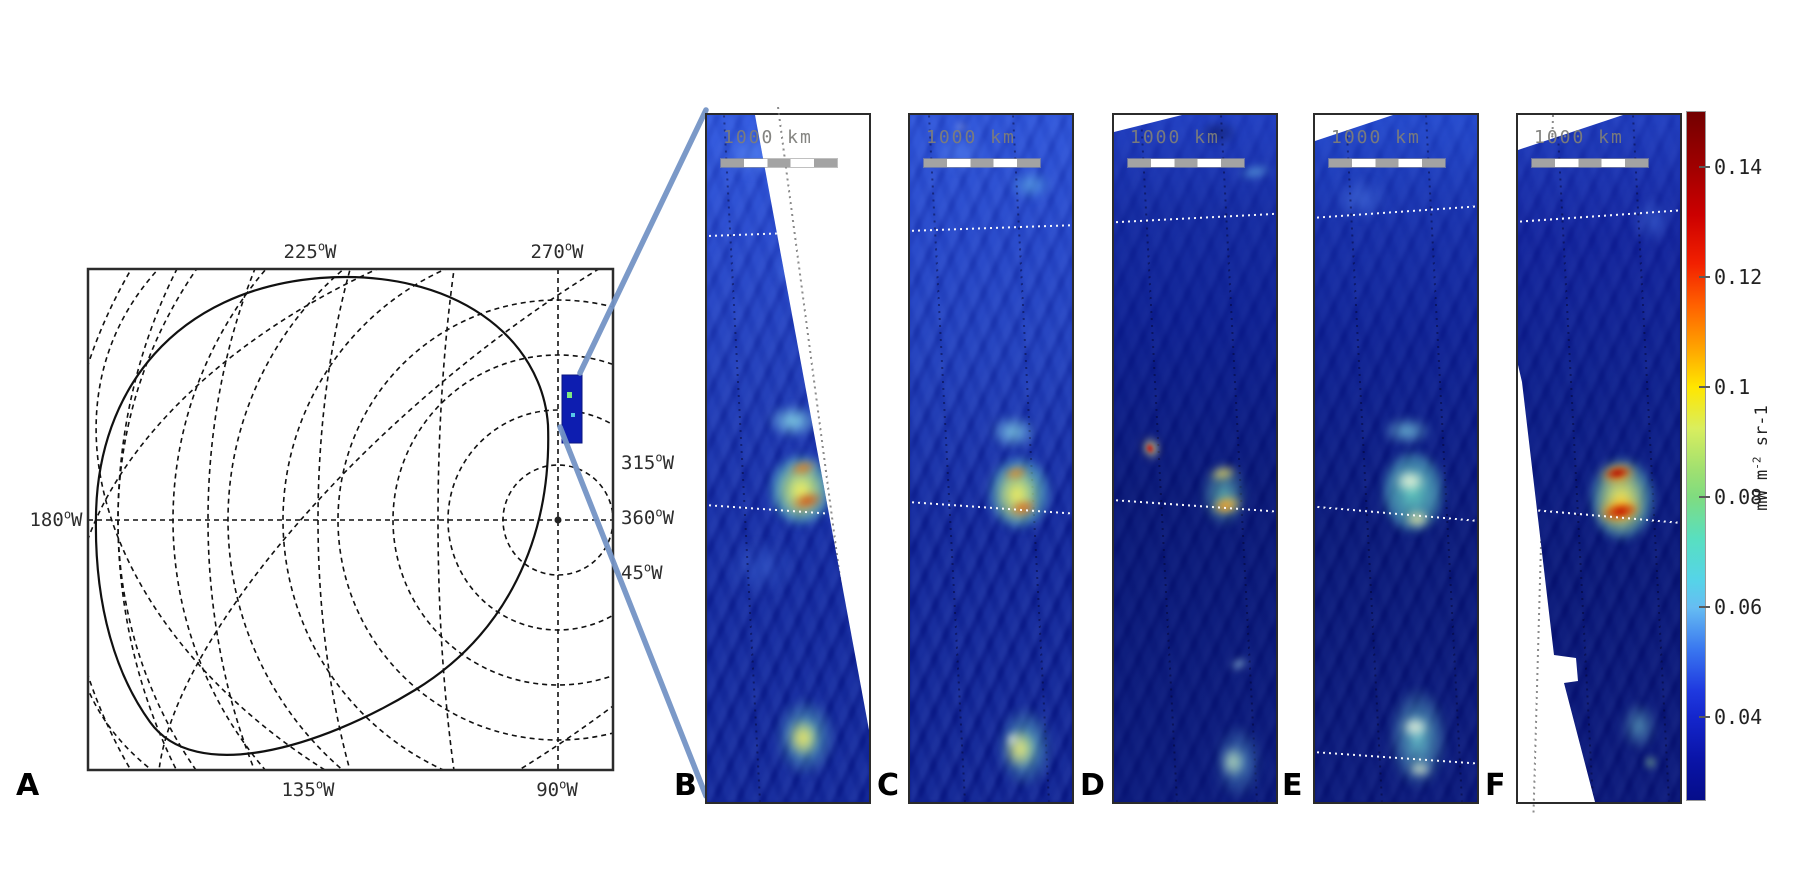  I want to click on panel-label-c: C, so click(888, 785).